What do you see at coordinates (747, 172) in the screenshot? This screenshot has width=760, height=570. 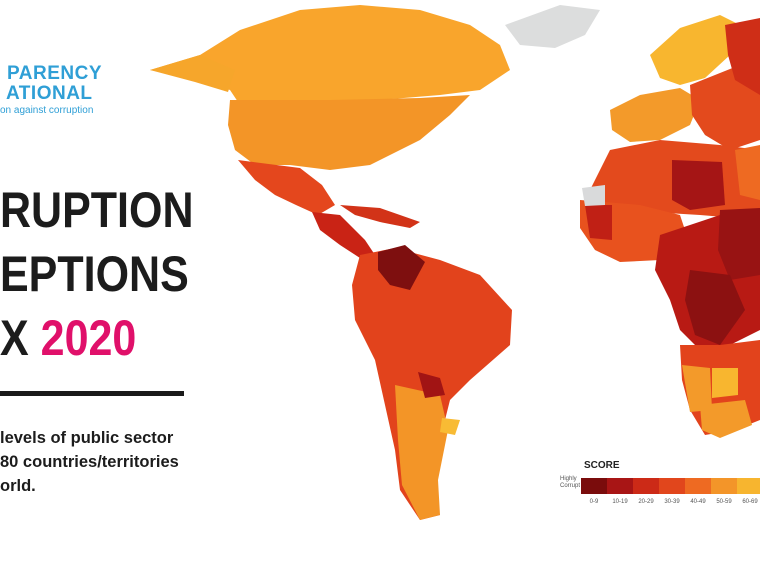 I see `region-middle-east` at bounding box center [747, 172].